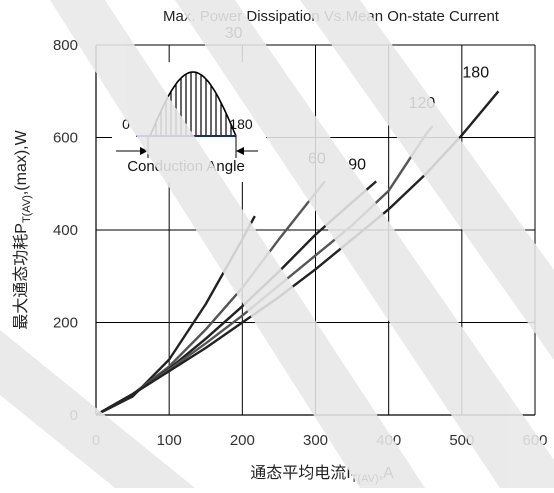 Image resolution: width=554 pixels, height=493 pixels. What do you see at coordinates (315, 440) in the screenshot?
I see `x-tick-label: 300` at bounding box center [315, 440].